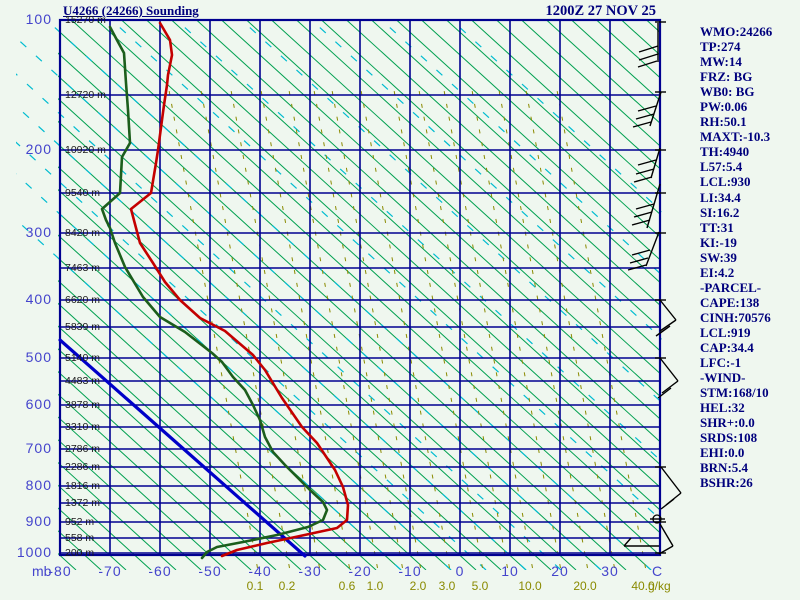 The image size is (800, 600). What do you see at coordinates (110, 571) in the screenshot?
I see `temperature-tick-label: -70` at bounding box center [110, 571].